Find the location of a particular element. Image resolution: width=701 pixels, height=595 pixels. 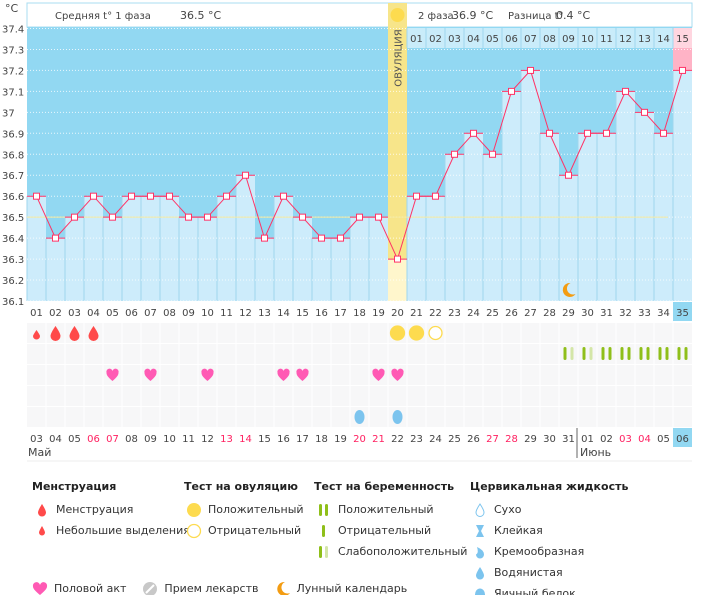

y-tick-label: 36.8 is located at coordinates (13, 155).